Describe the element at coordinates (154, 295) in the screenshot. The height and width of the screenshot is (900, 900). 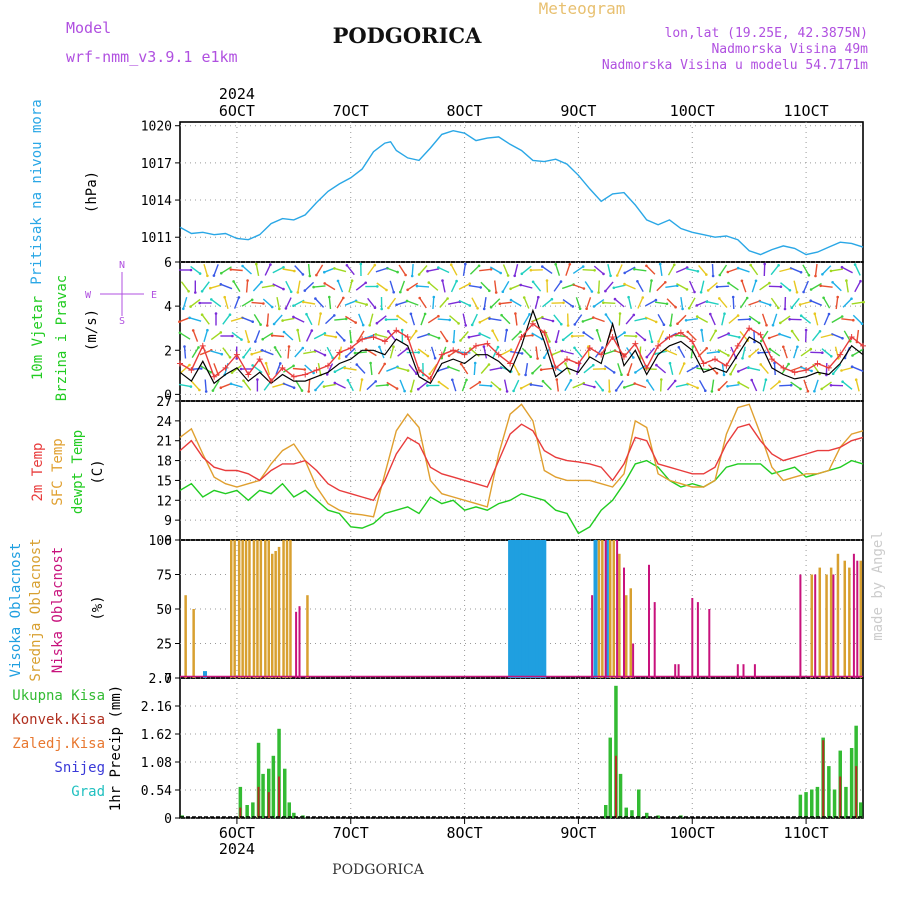
I see `compass-e: E` at that location.